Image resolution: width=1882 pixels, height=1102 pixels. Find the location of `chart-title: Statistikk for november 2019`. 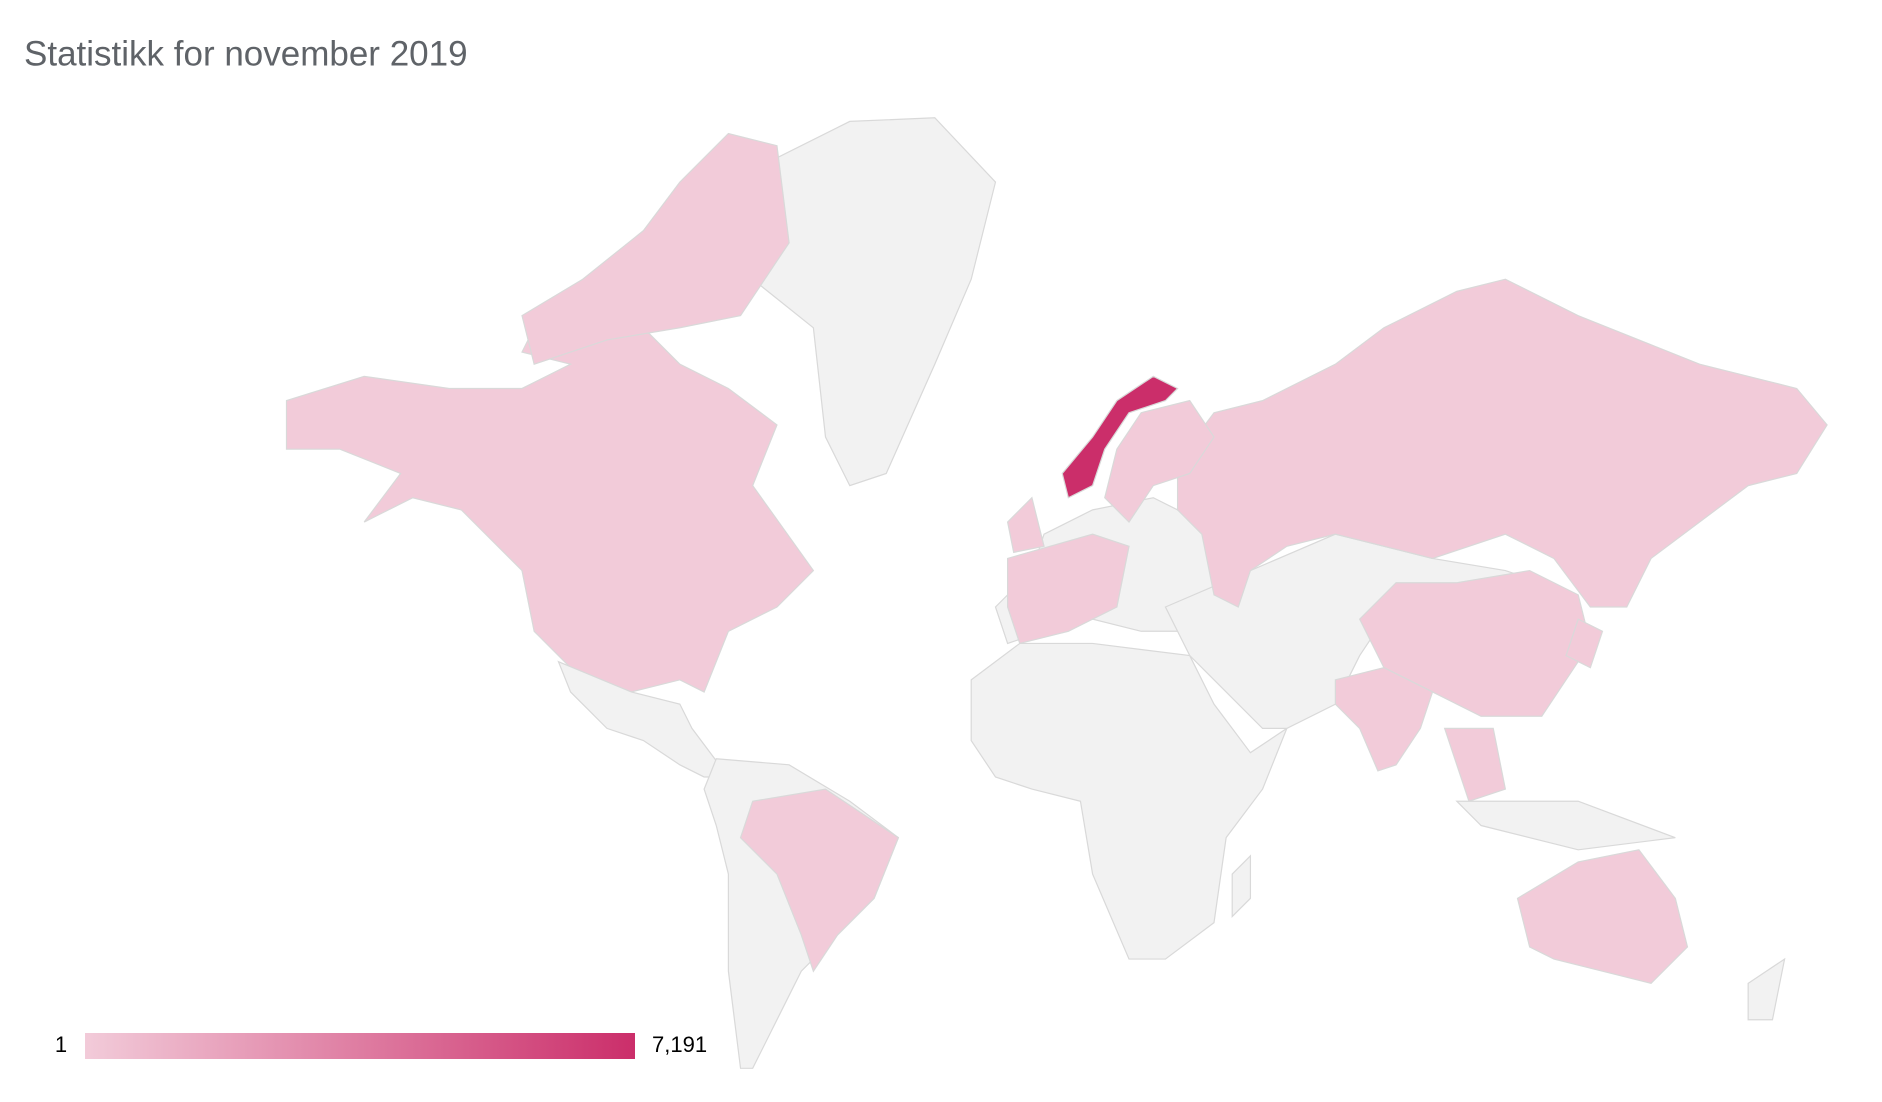

chart-title: Statistikk for november 2019 is located at coordinates (246, 53).